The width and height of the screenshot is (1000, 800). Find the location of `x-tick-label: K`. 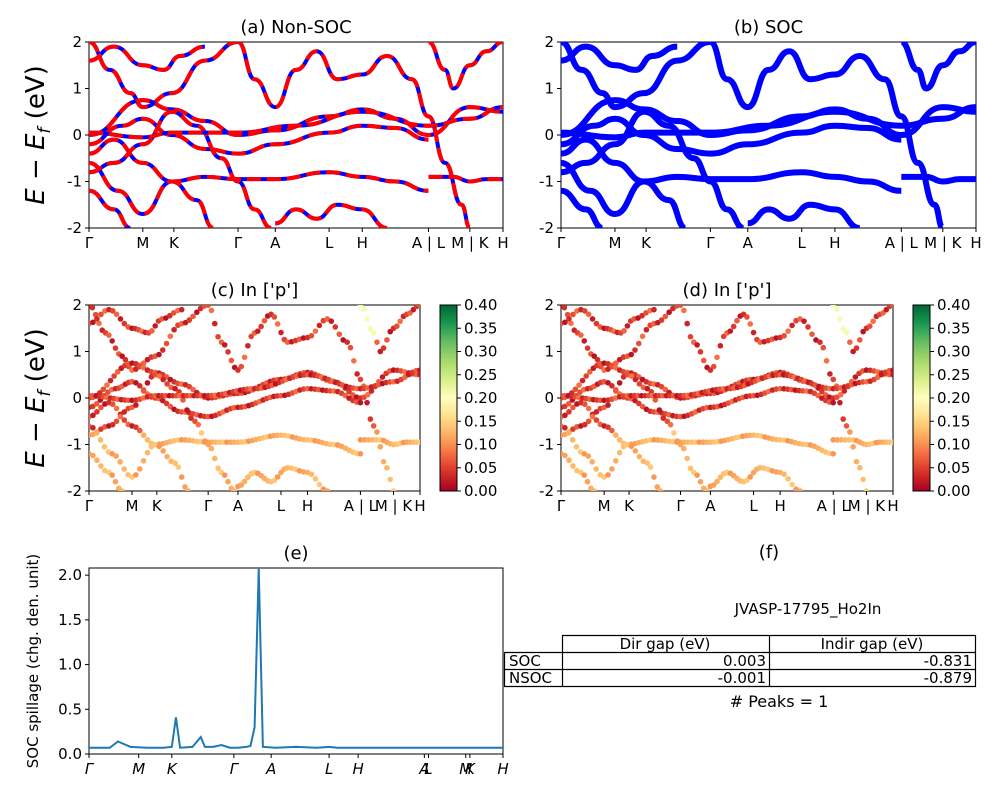

x-tick-label: K is located at coordinates (646, 243).